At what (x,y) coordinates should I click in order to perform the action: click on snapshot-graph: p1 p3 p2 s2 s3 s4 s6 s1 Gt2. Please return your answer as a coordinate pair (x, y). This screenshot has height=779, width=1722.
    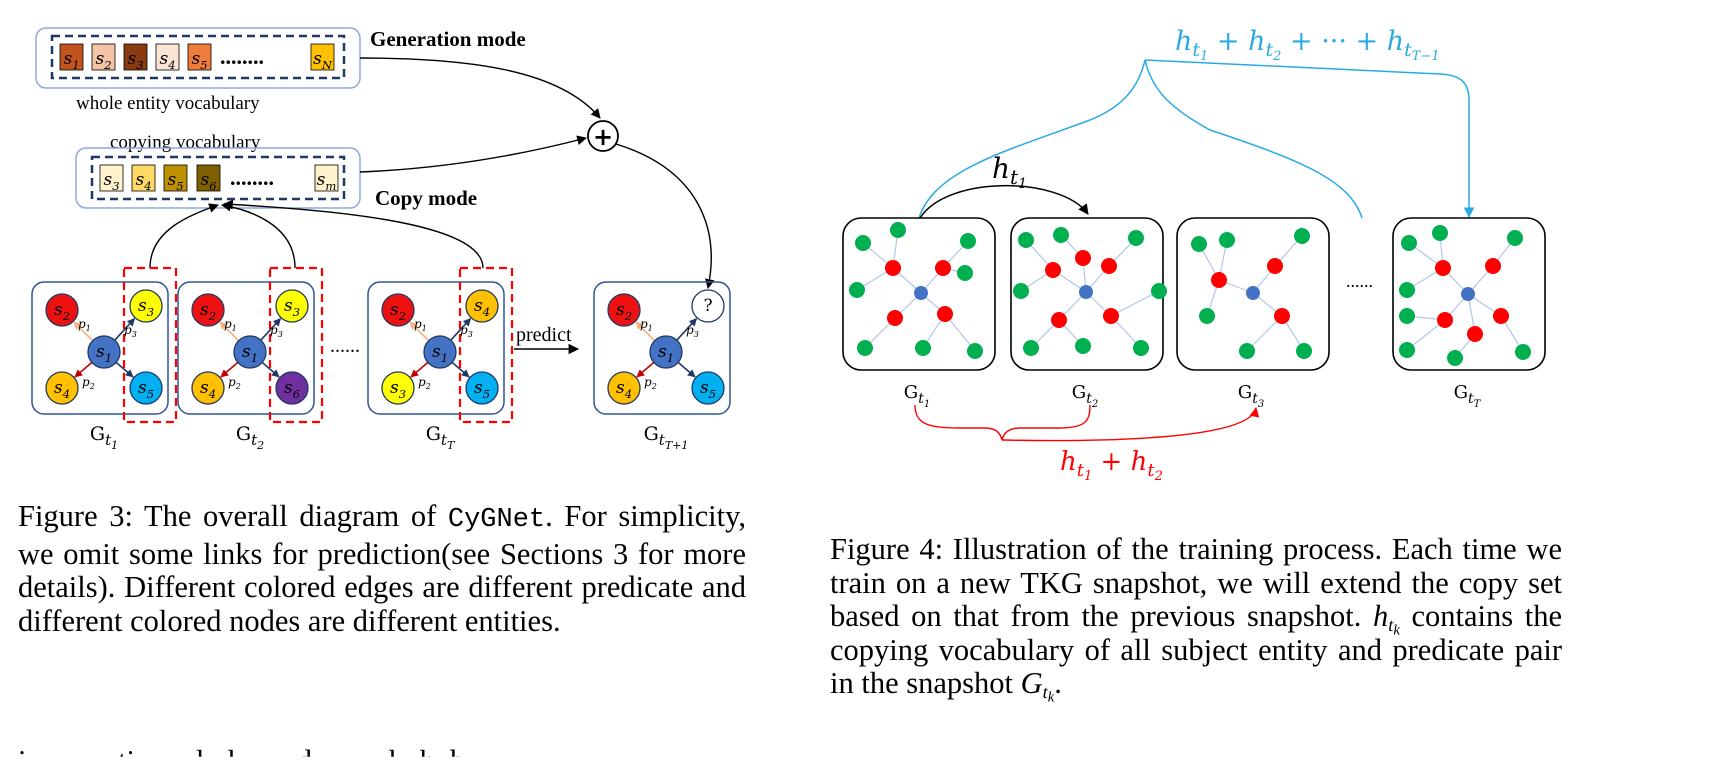
    Looking at the image, I should click on (250, 359).